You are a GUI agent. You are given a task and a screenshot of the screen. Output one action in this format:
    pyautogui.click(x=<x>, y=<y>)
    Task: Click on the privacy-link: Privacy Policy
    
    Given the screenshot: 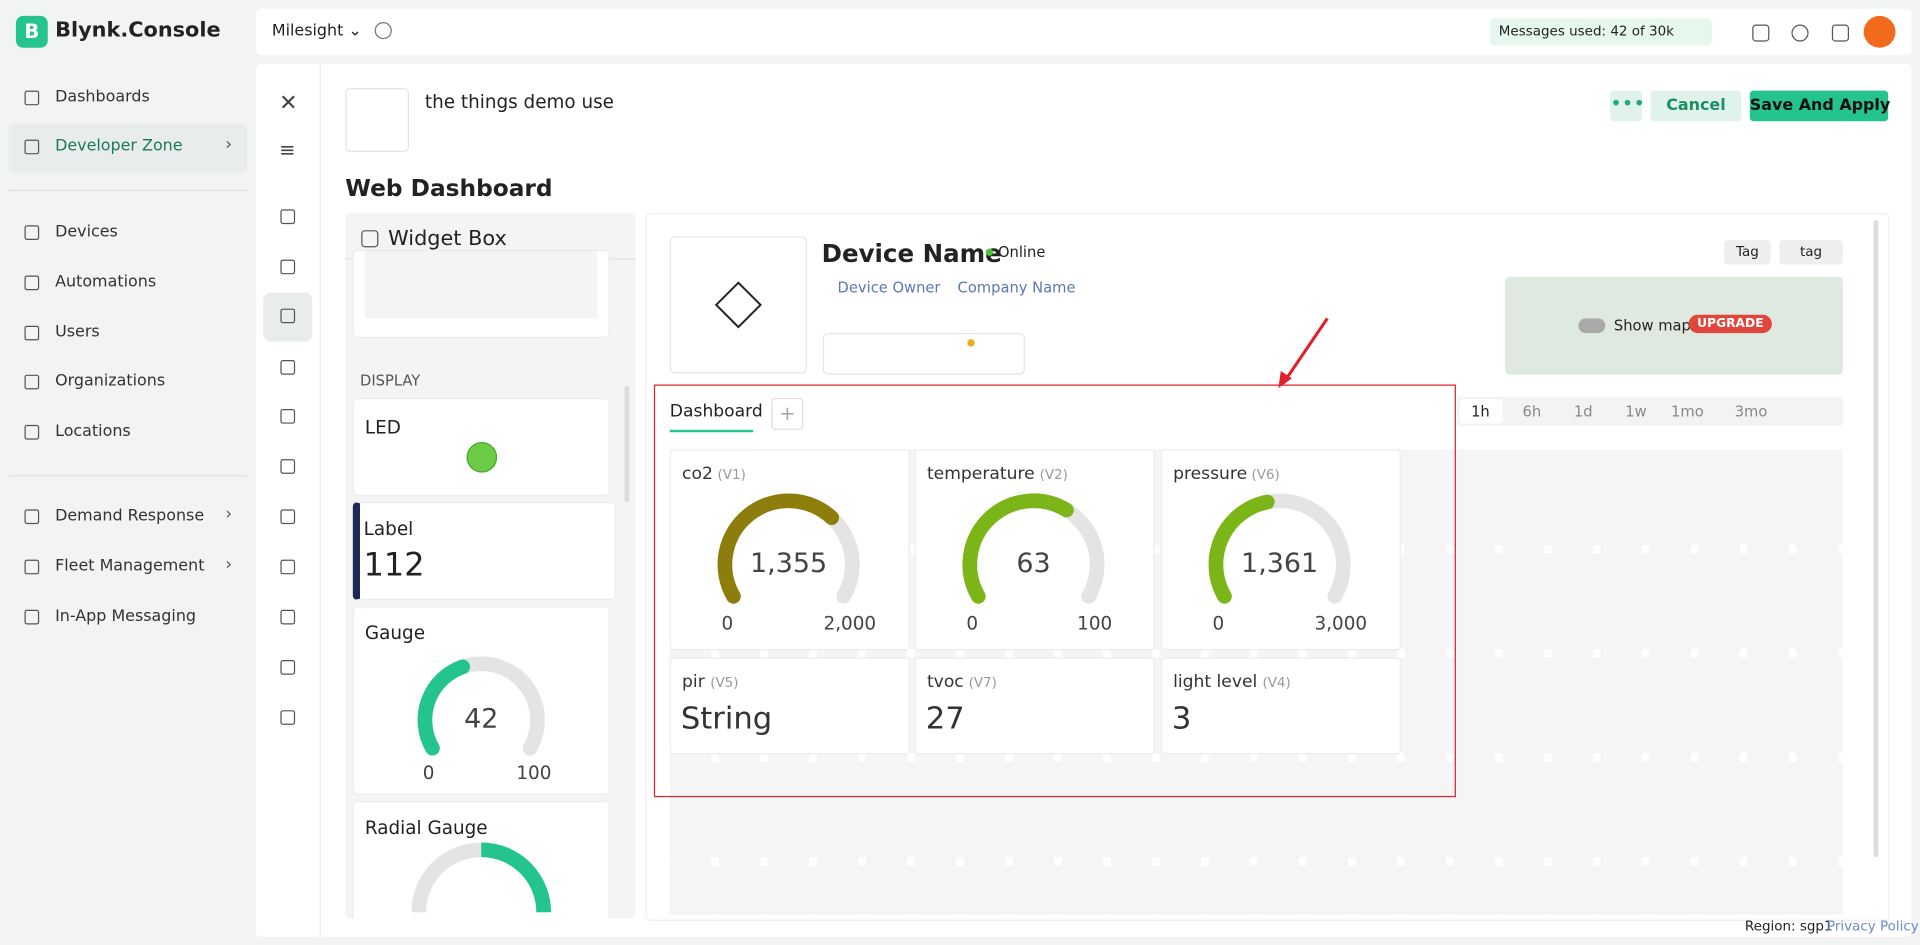 What is the action you would take?
    pyautogui.click(x=1872, y=926)
    